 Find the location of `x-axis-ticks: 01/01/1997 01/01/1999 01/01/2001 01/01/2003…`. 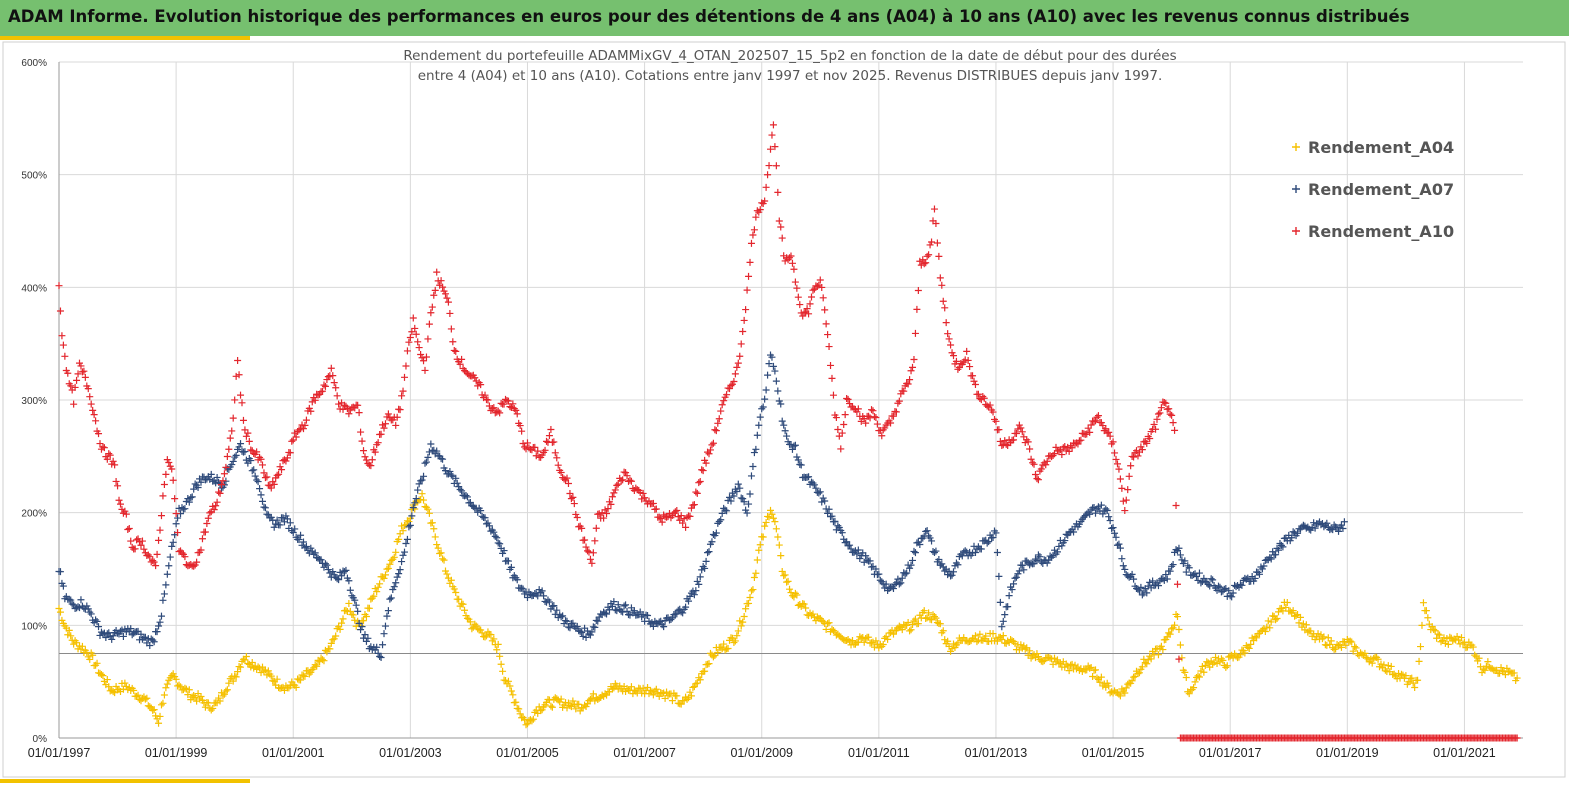

x-axis-ticks: 01/01/1997 01/01/1999 01/01/2001 01/01/2003… is located at coordinates (762, 753).